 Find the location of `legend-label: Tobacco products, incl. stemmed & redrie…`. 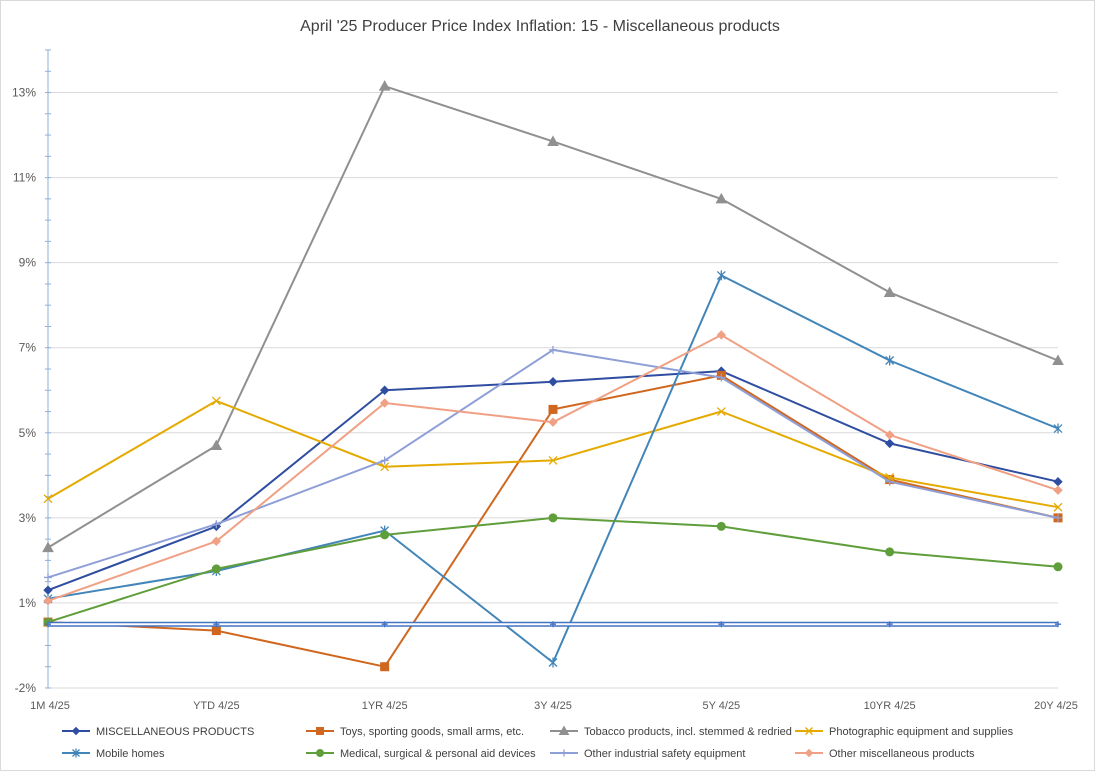

legend-label: Tobacco products, incl. stemmed & redrie… is located at coordinates (688, 732).